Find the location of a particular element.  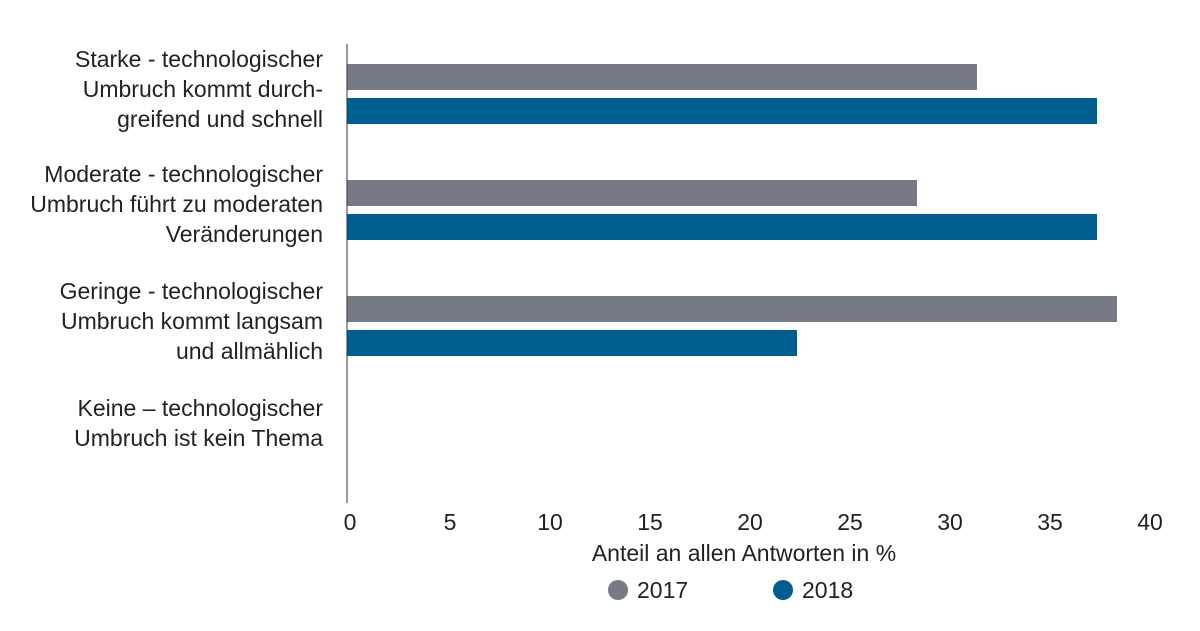

category-label-line: Umbruch kommt langsam is located at coordinates (192, 321).